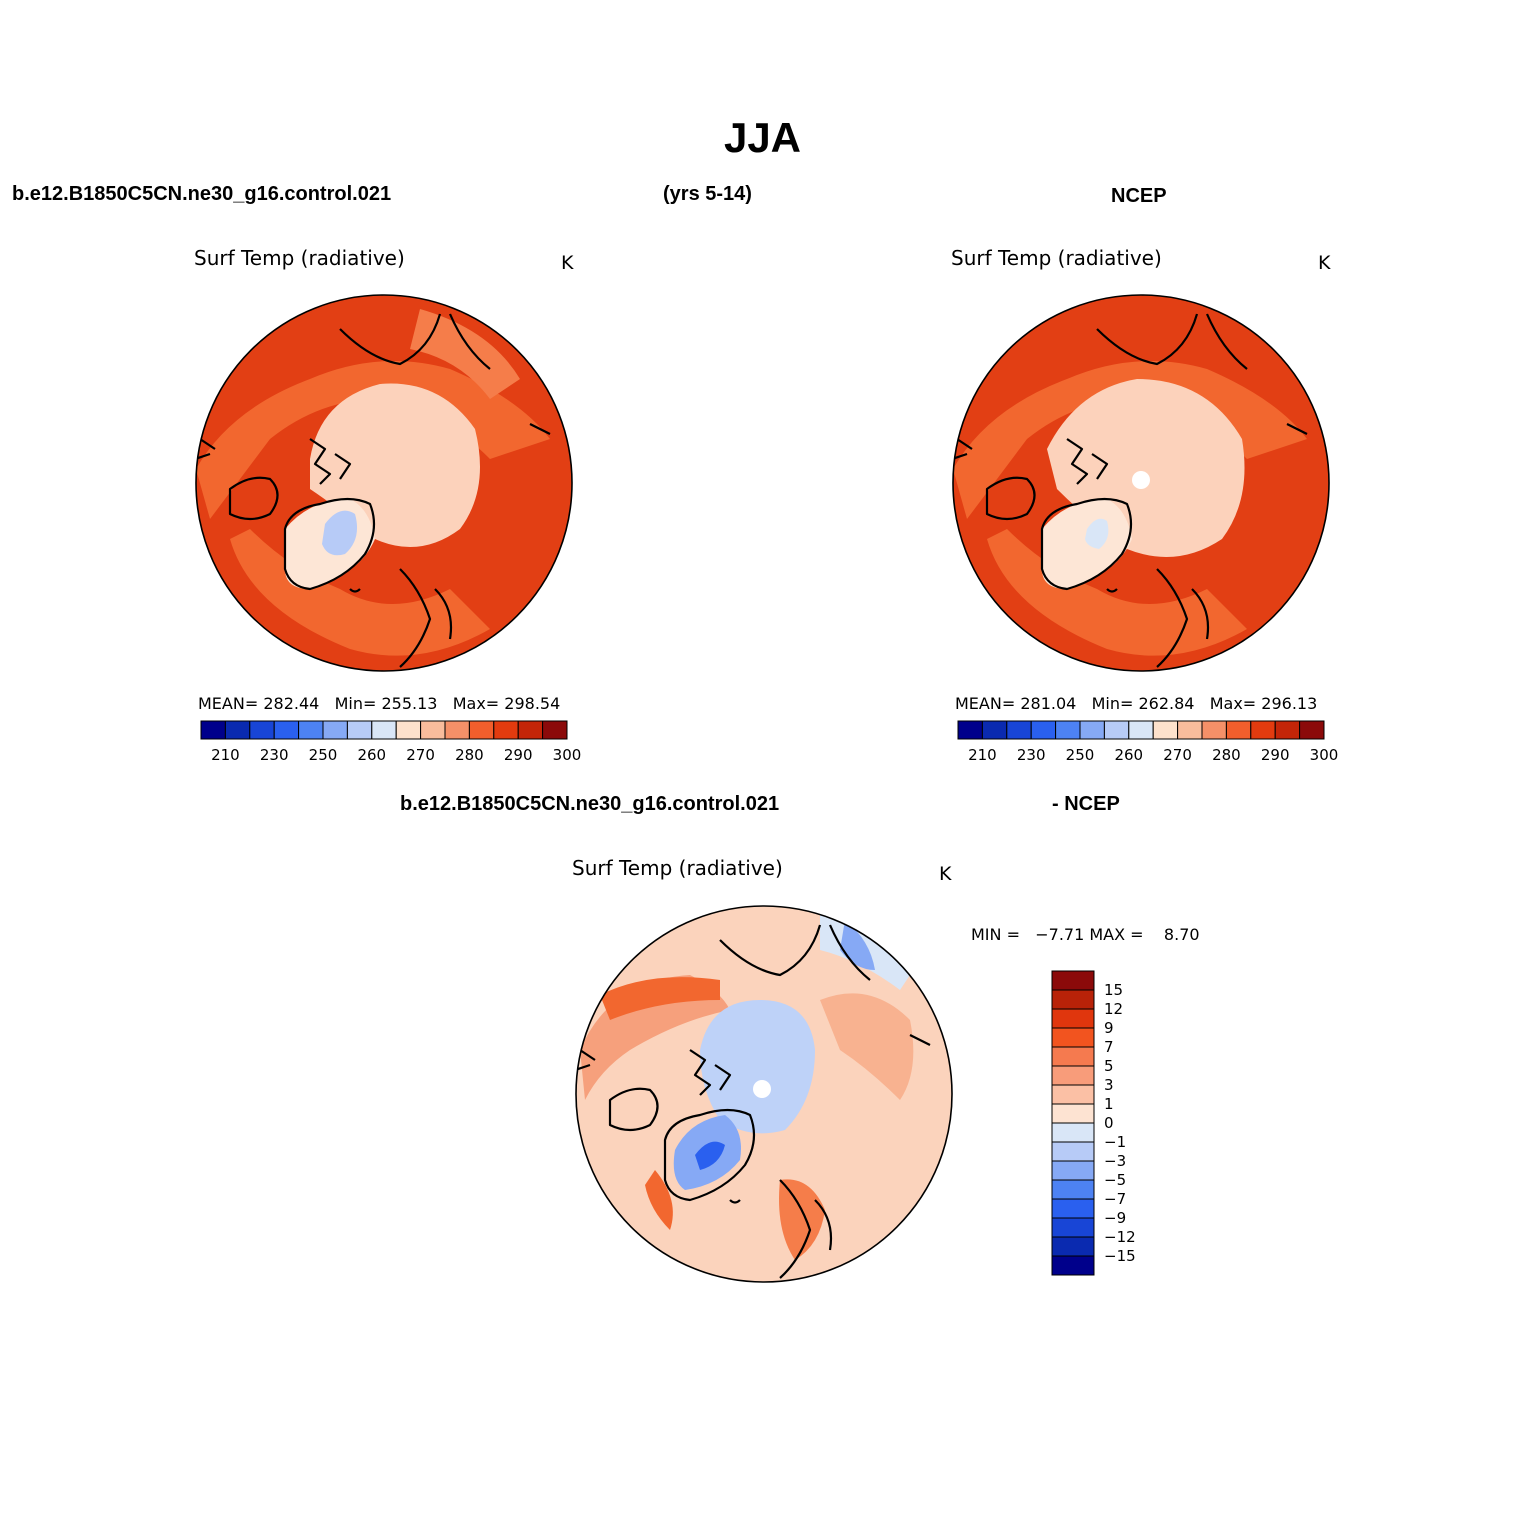 This screenshot has height=1525, width=1525. What do you see at coordinates (1136, 703) in the screenshot?
I see `obs-stats: MEAN= 281.04 Min= 262.84 Max= 296.13` at bounding box center [1136, 703].